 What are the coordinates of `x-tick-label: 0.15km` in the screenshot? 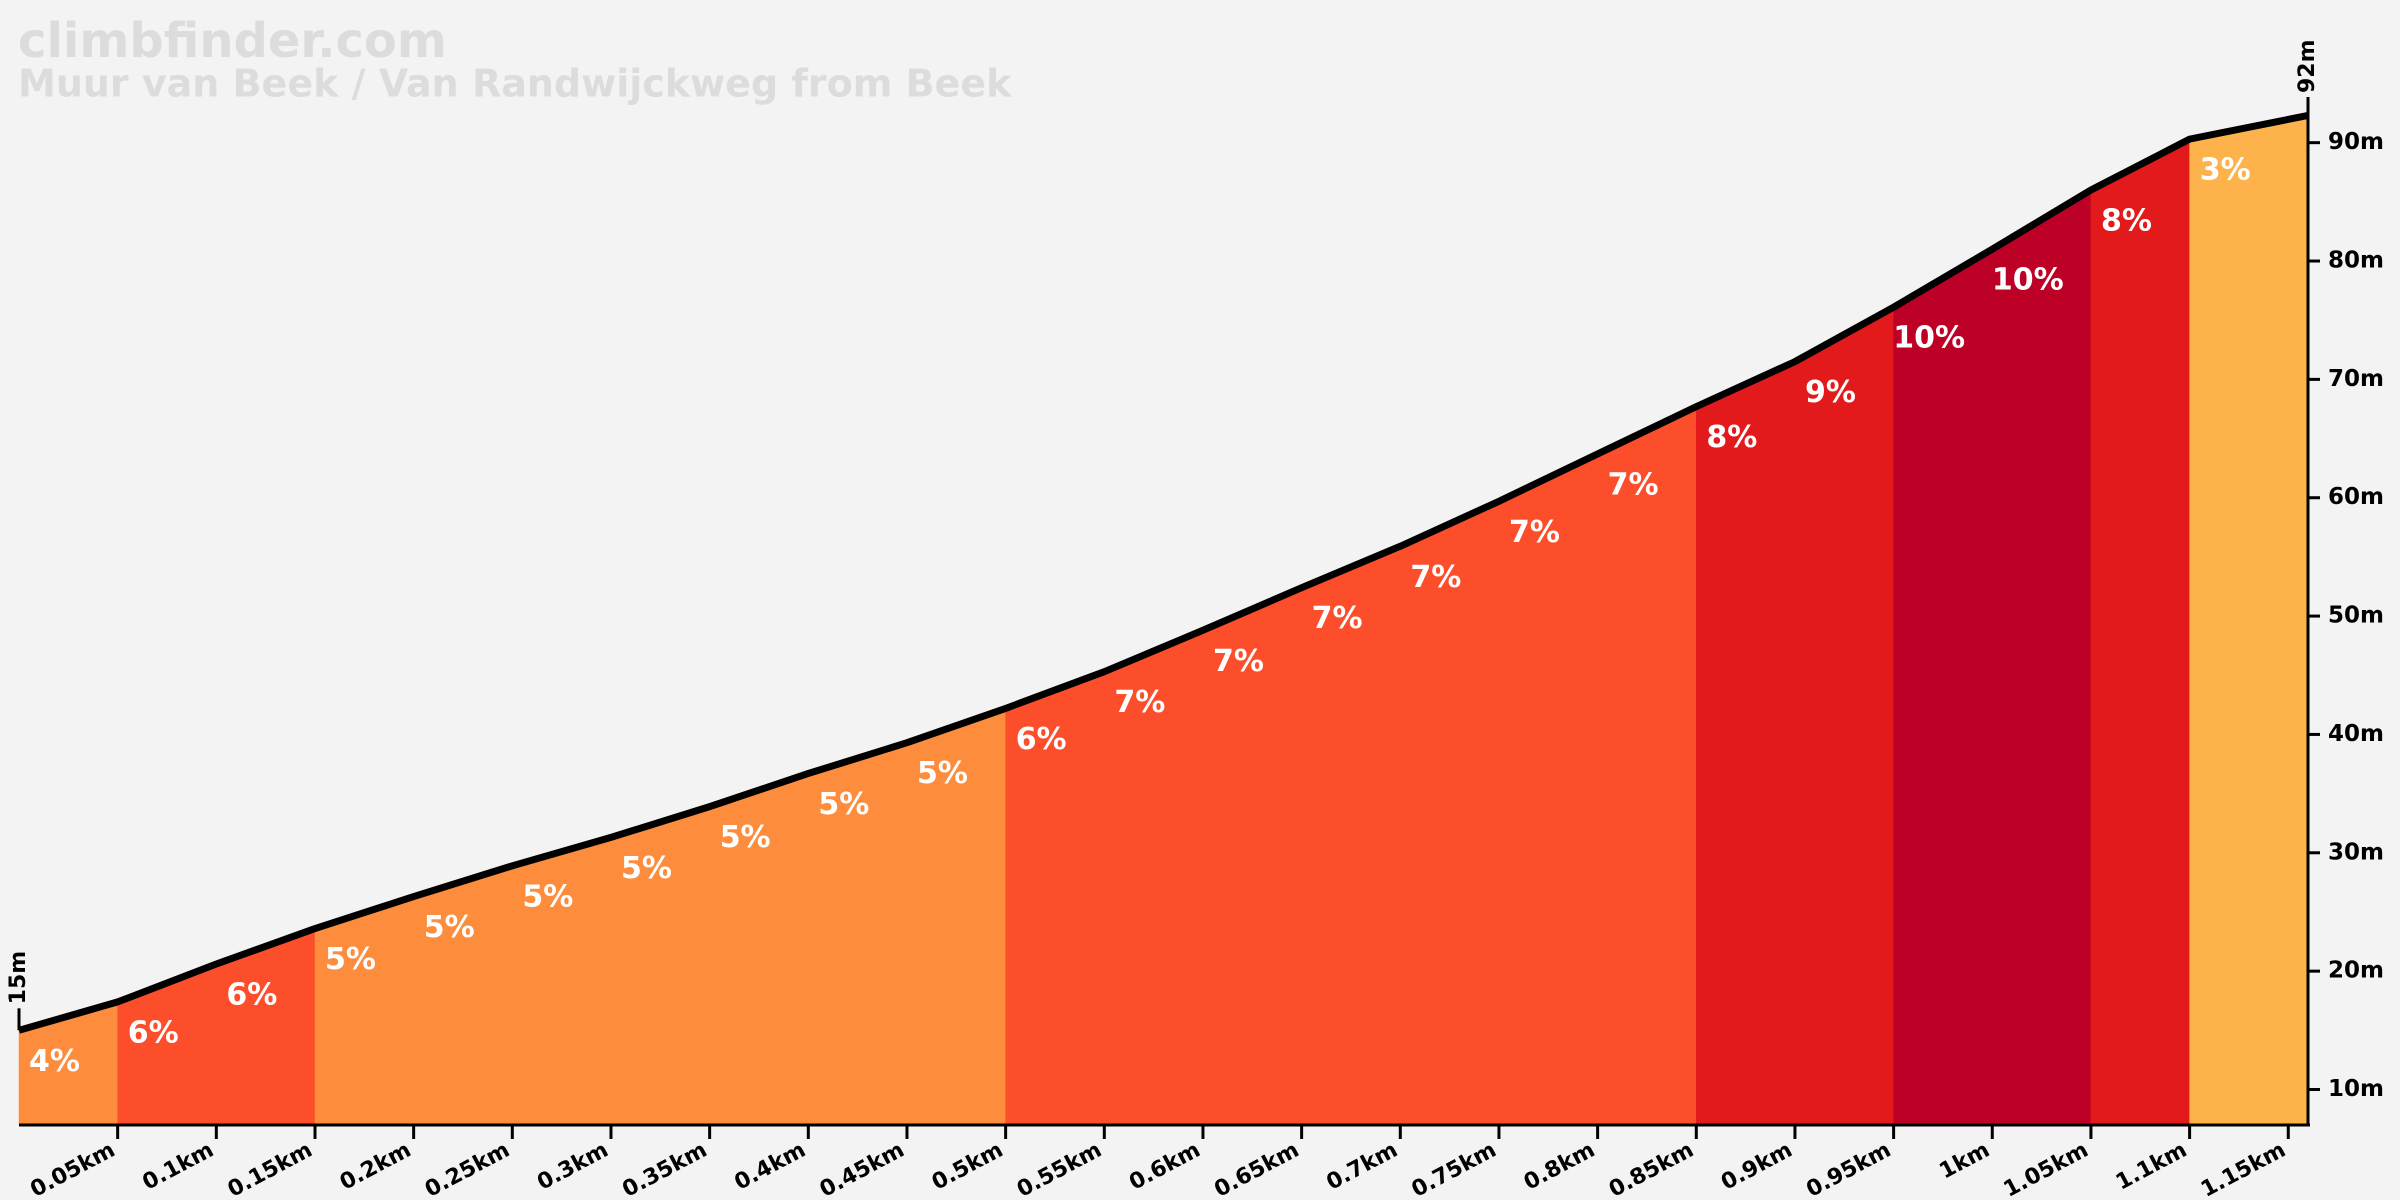 It's located at (270, 1169).